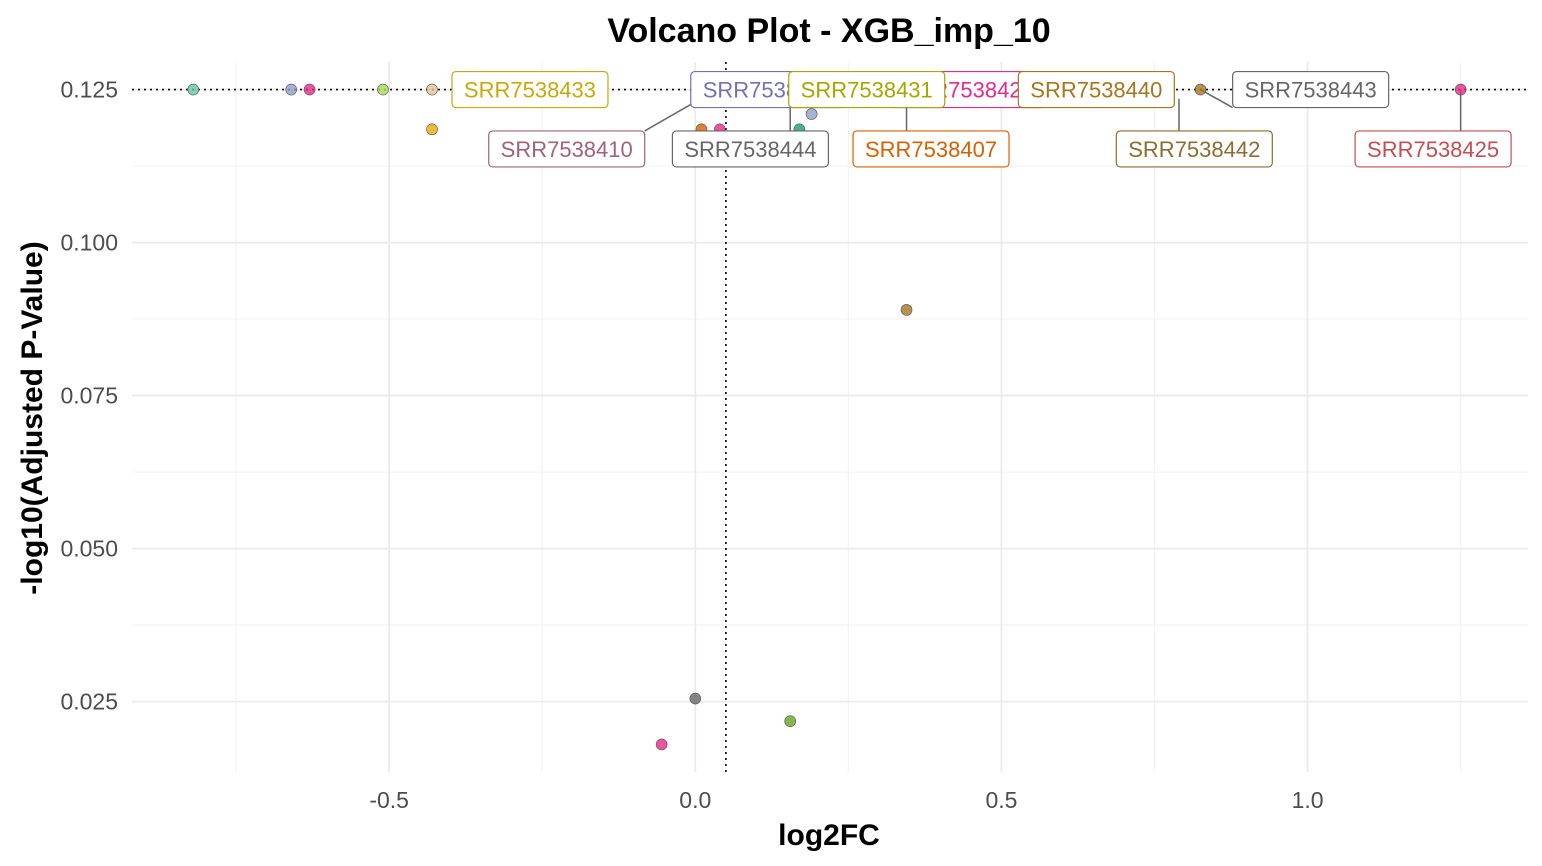 Image resolution: width=1542 pixels, height=866 pixels. Describe the element at coordinates (1001, 800) in the screenshot. I see `x-tick-label: 0.5` at that location.